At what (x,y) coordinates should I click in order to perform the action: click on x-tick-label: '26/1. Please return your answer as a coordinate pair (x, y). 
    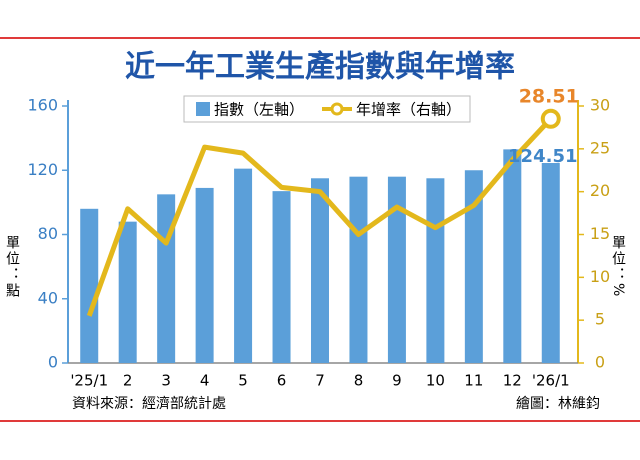
    Looking at the image, I should click on (551, 381).